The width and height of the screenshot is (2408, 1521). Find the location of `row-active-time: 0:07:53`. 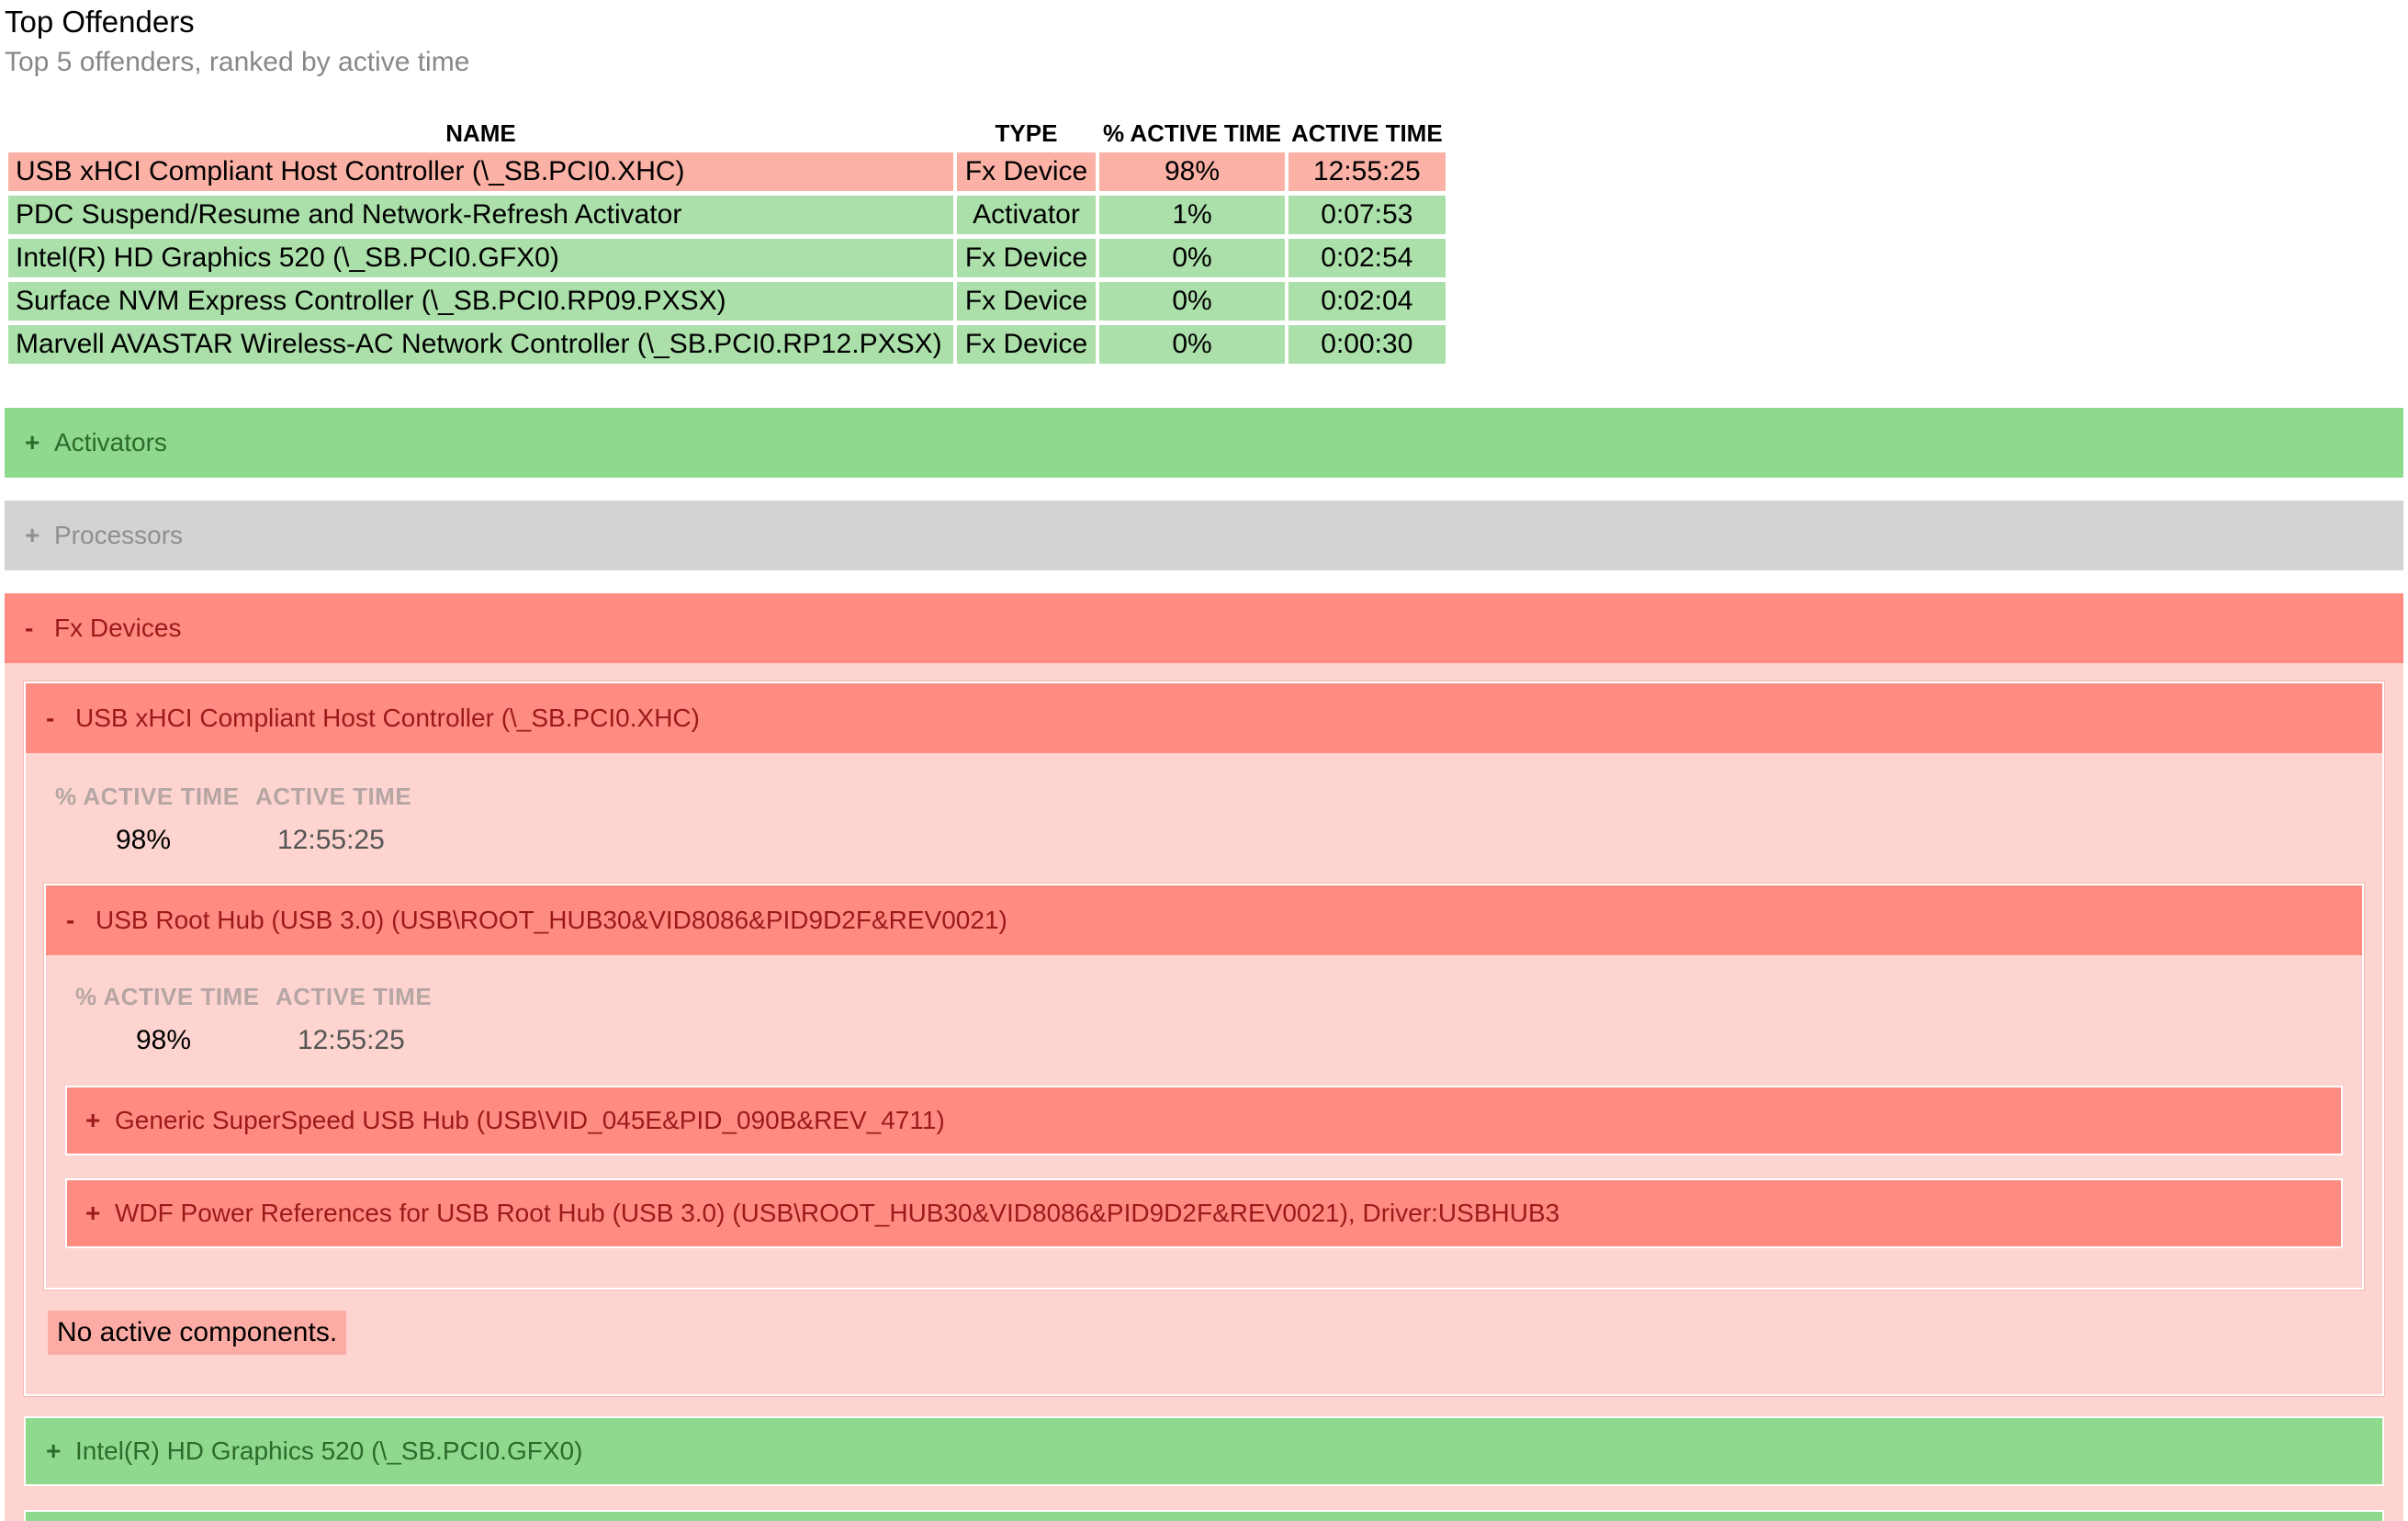

row-active-time: 0:07:53 is located at coordinates (1367, 217).